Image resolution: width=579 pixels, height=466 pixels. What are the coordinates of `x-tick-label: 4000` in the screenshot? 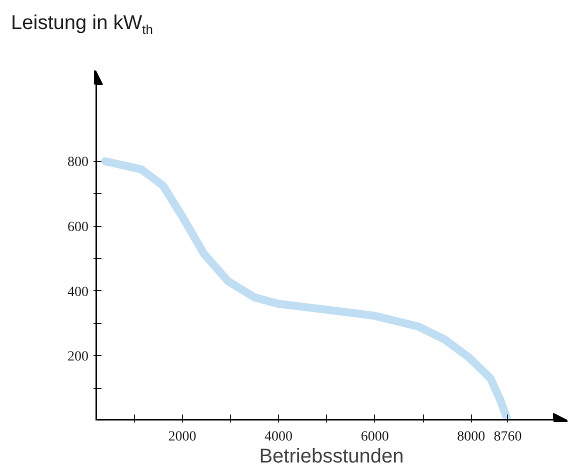 It's located at (278, 437).